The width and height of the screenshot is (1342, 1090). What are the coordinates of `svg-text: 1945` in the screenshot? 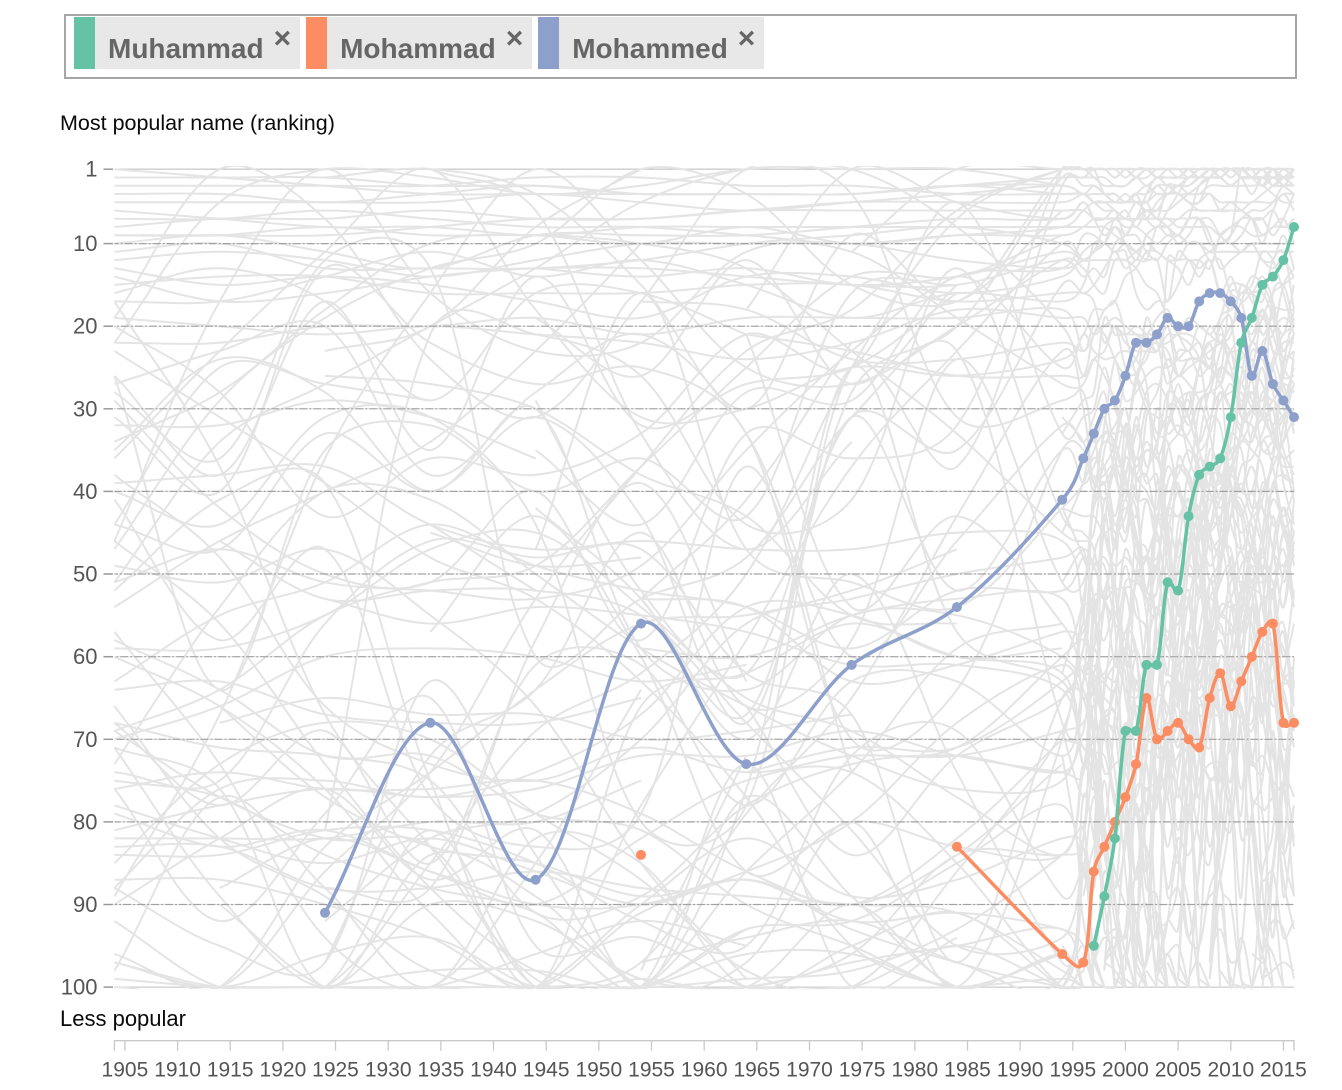 It's located at (546, 1070).